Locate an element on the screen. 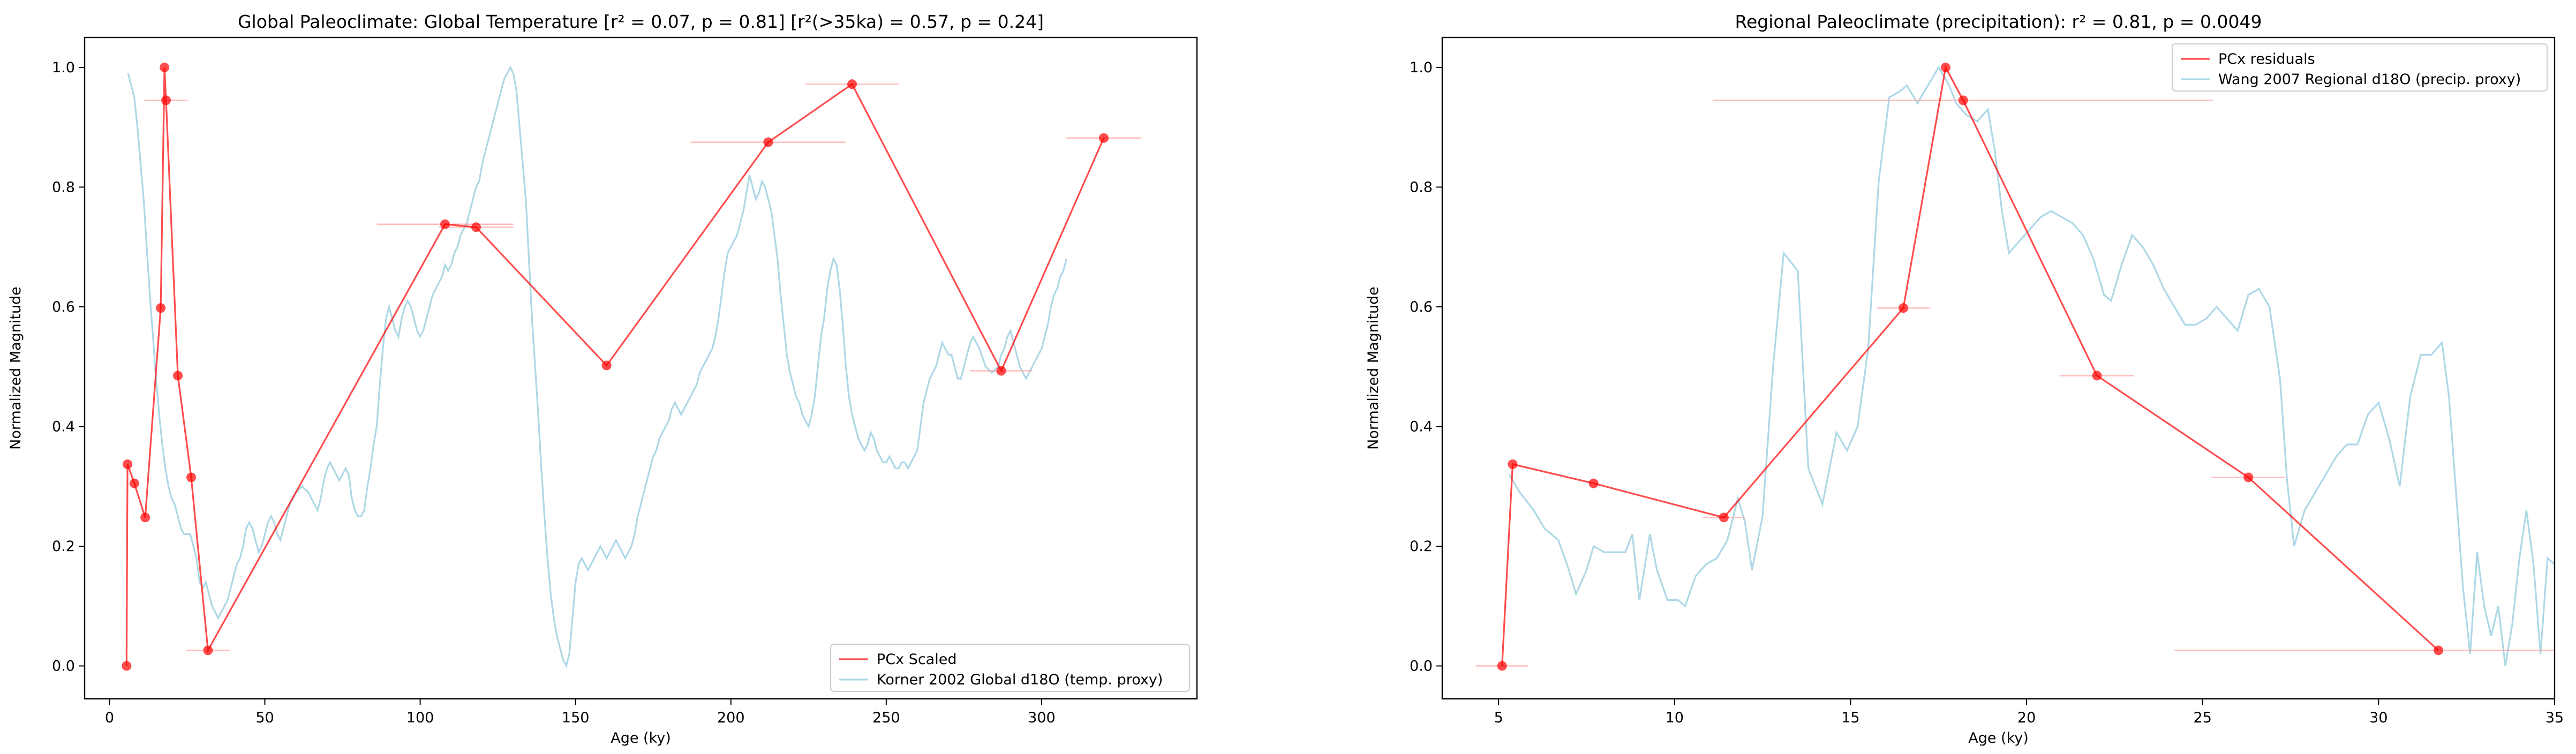 The width and height of the screenshot is (2576, 754). legend-label: Wang 2007 Regional d18O (precip. proxy) is located at coordinates (2369, 79).